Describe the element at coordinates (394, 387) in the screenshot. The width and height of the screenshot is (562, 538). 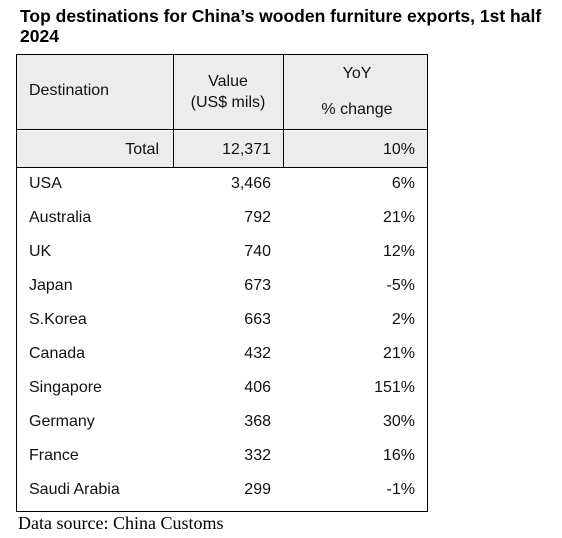
I see `row-yoy: 151%` at that location.